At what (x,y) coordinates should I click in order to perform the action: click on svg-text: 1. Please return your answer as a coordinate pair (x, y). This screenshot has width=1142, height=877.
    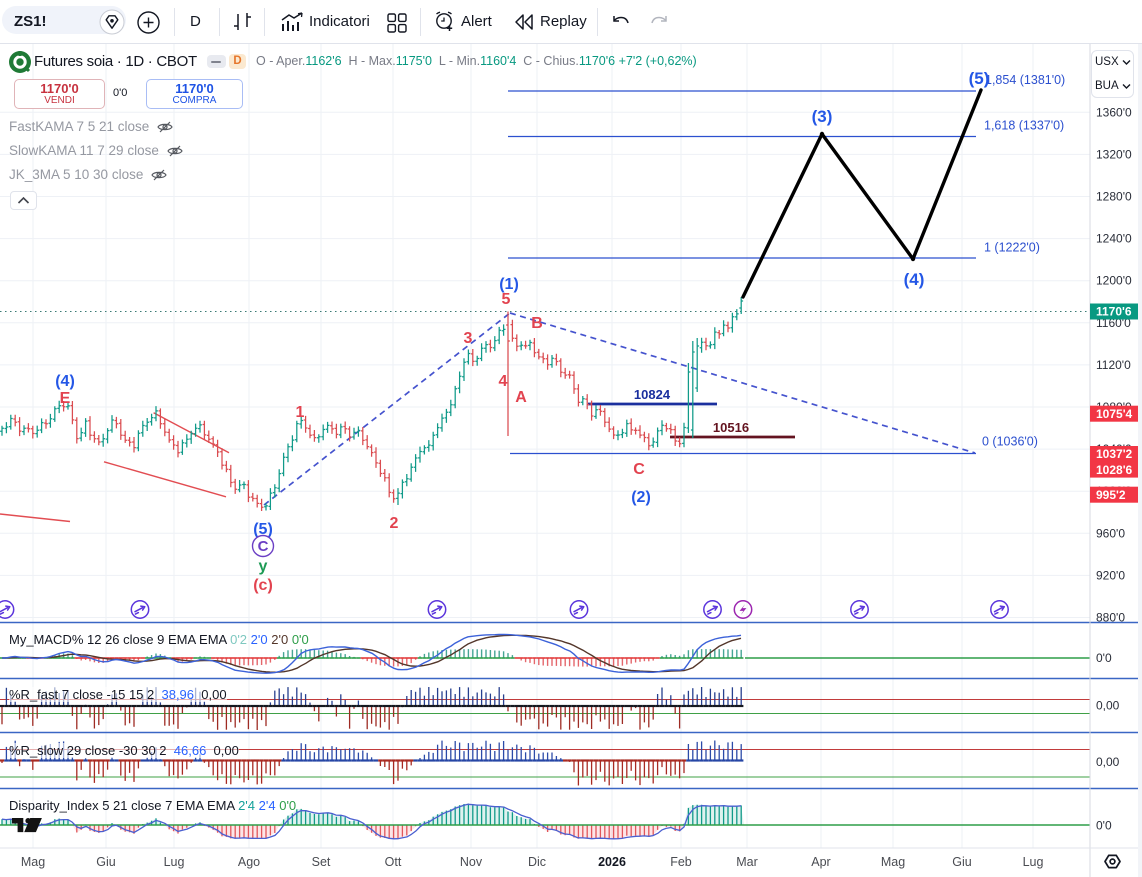
    Looking at the image, I should click on (300, 412).